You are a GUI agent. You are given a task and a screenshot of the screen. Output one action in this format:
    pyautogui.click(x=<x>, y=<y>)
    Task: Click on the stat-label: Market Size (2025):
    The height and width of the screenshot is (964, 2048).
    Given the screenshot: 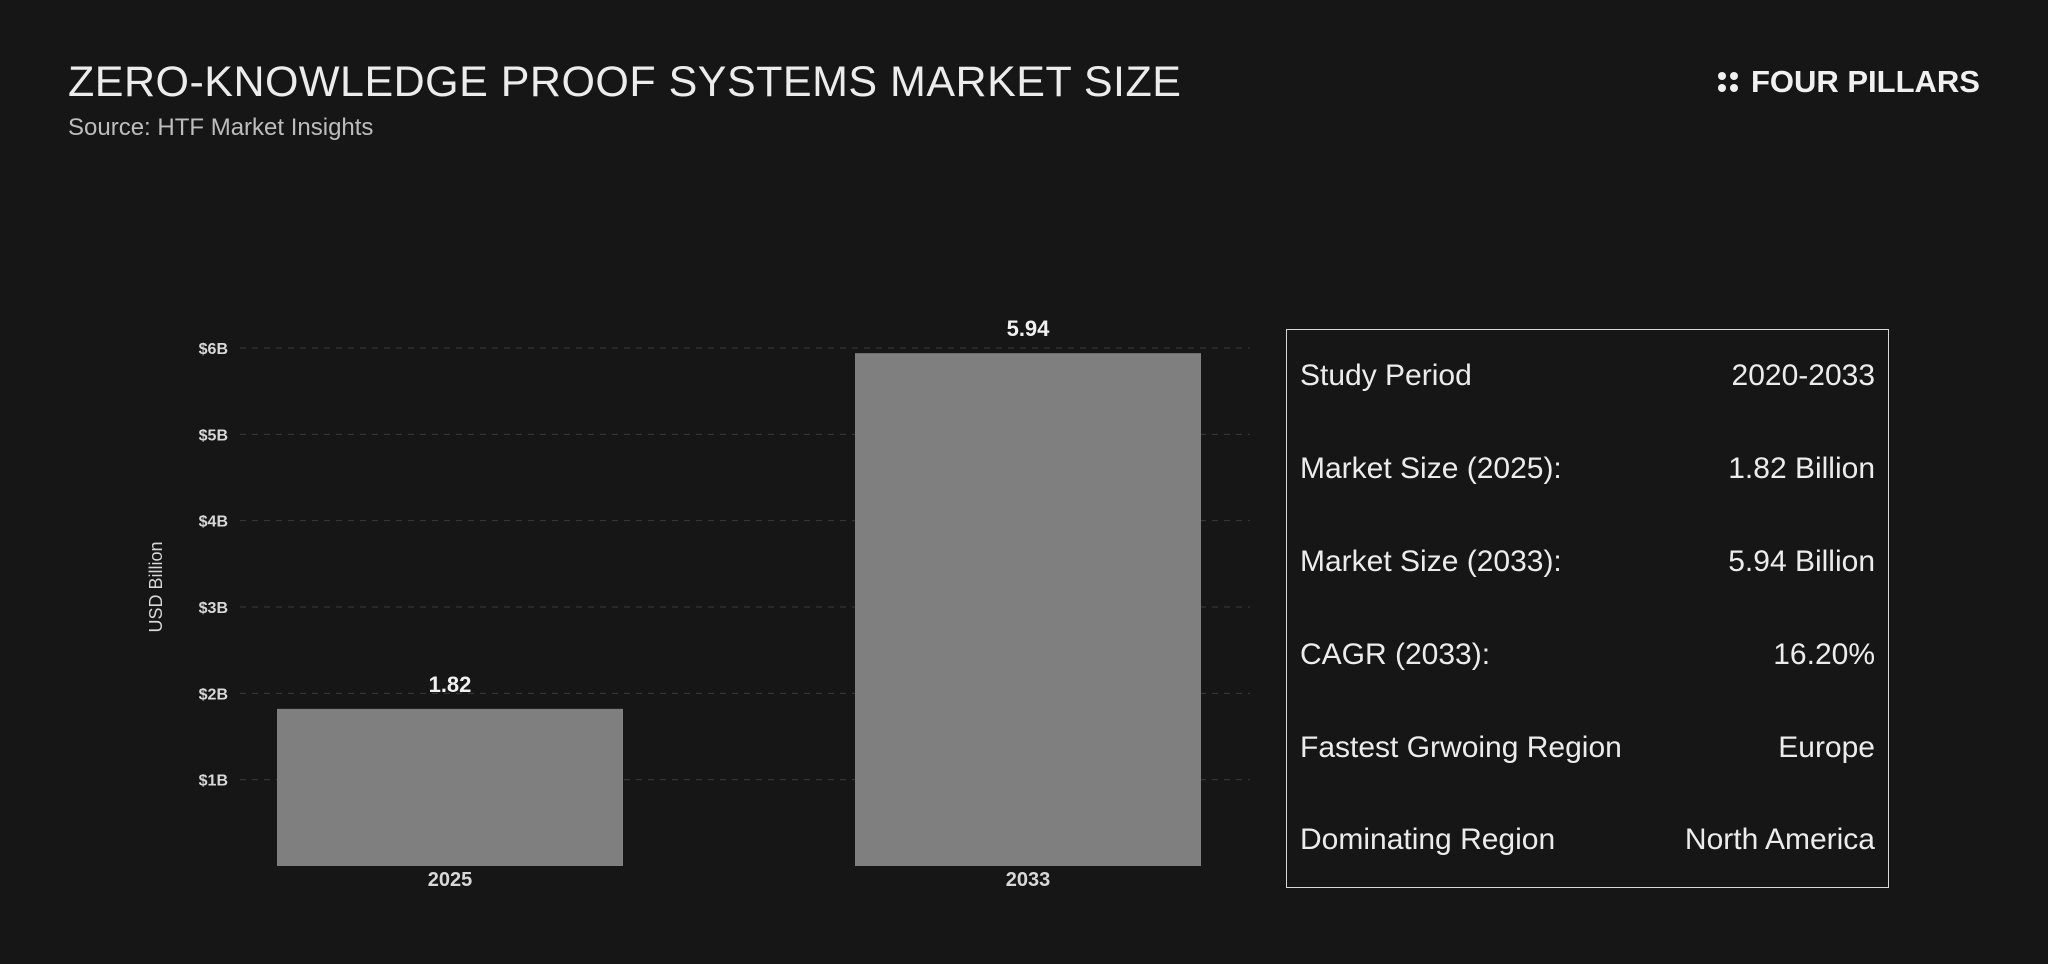 What is the action you would take?
    pyautogui.click(x=1431, y=469)
    